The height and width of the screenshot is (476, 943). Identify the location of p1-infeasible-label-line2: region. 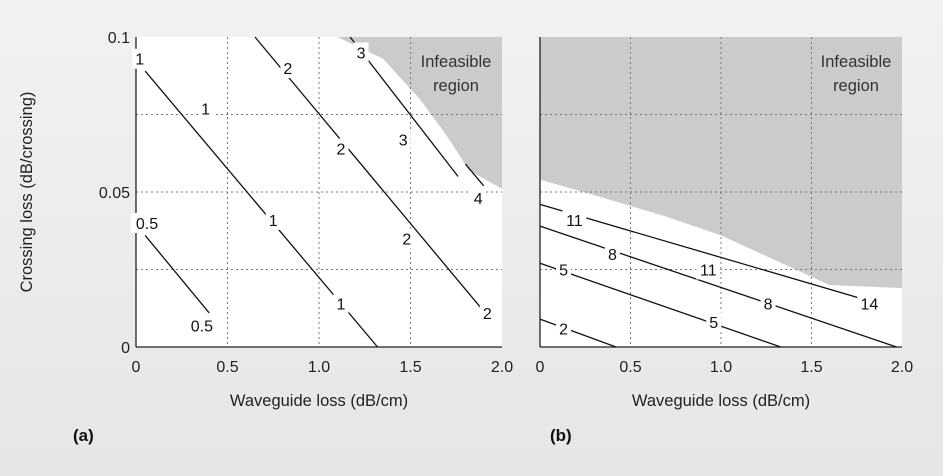
(856, 86).